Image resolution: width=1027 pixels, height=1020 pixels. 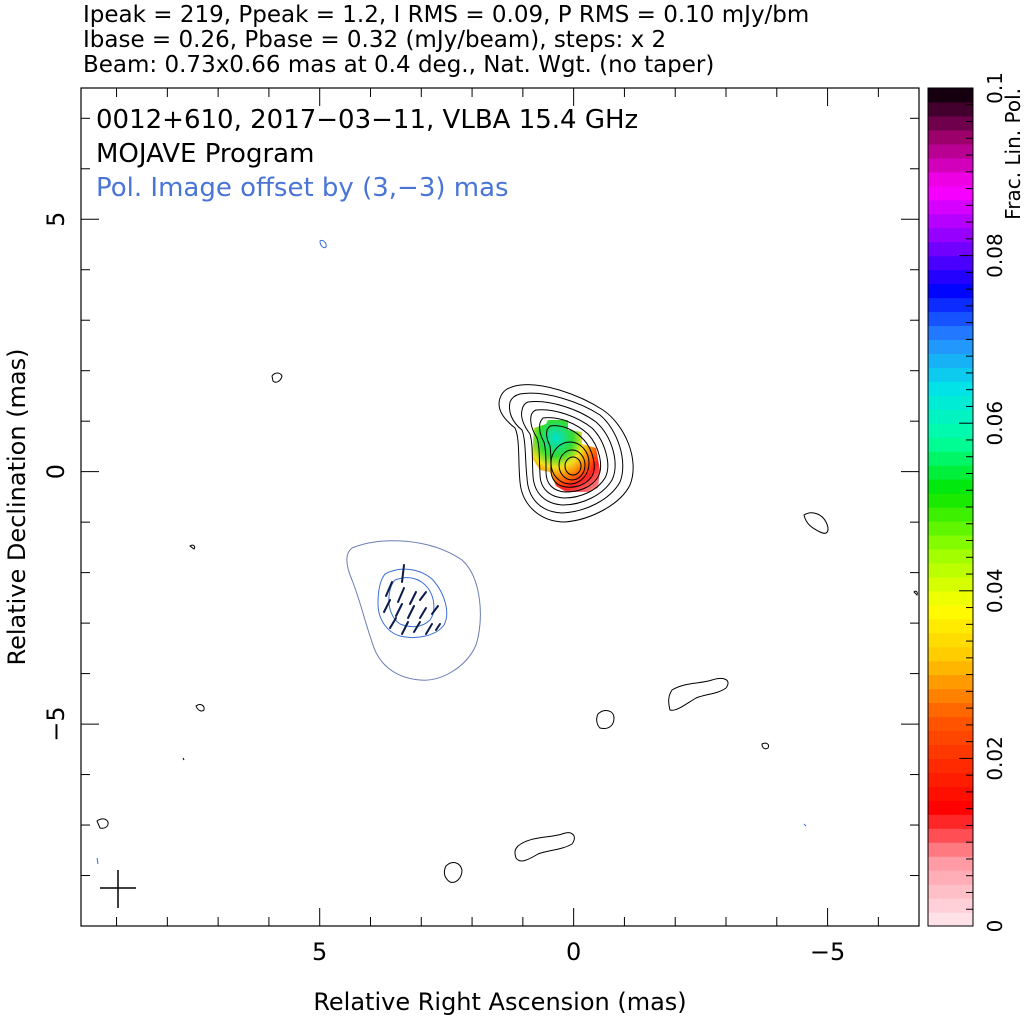 I want to click on x-tick-labels: 5 0 −5, so click(x=578, y=952).